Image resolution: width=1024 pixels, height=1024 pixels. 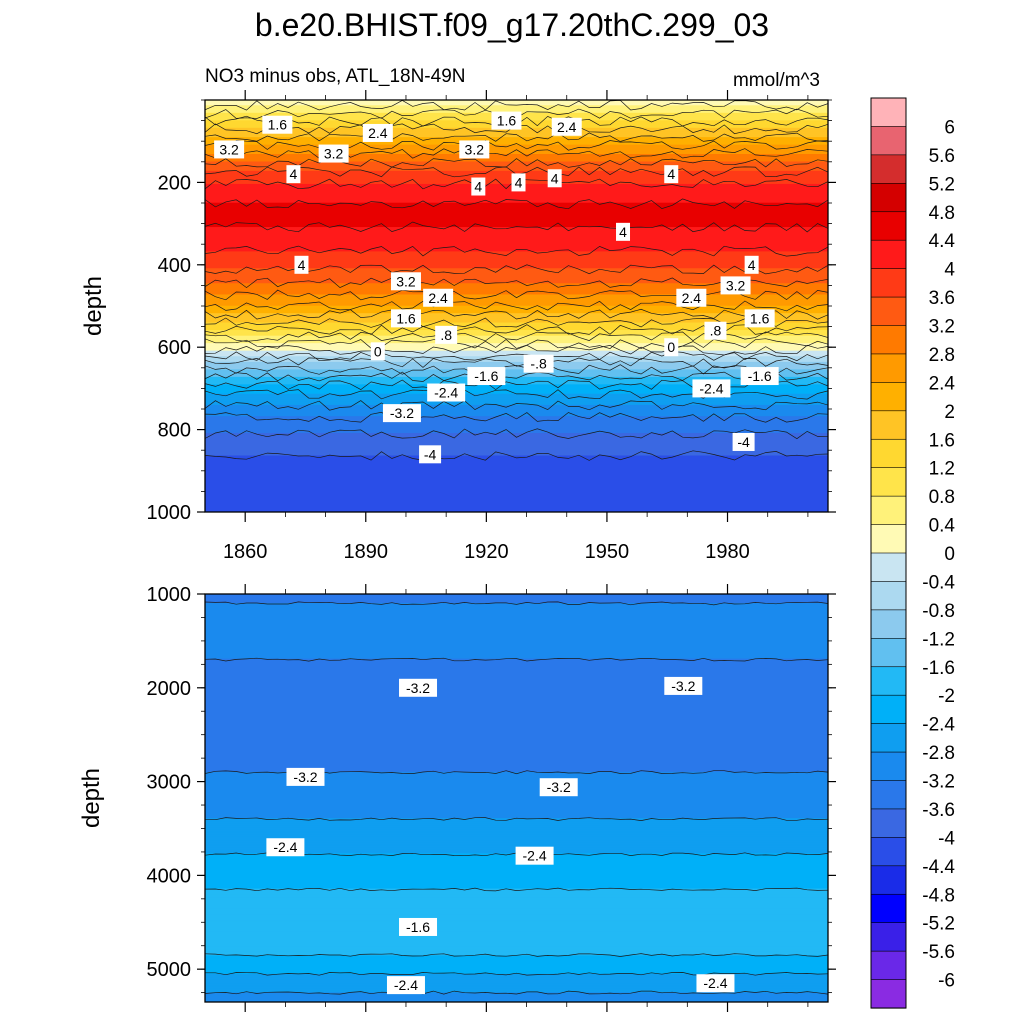 What do you see at coordinates (938, 952) in the screenshot?
I see `colorbar-label: -5.6` at bounding box center [938, 952].